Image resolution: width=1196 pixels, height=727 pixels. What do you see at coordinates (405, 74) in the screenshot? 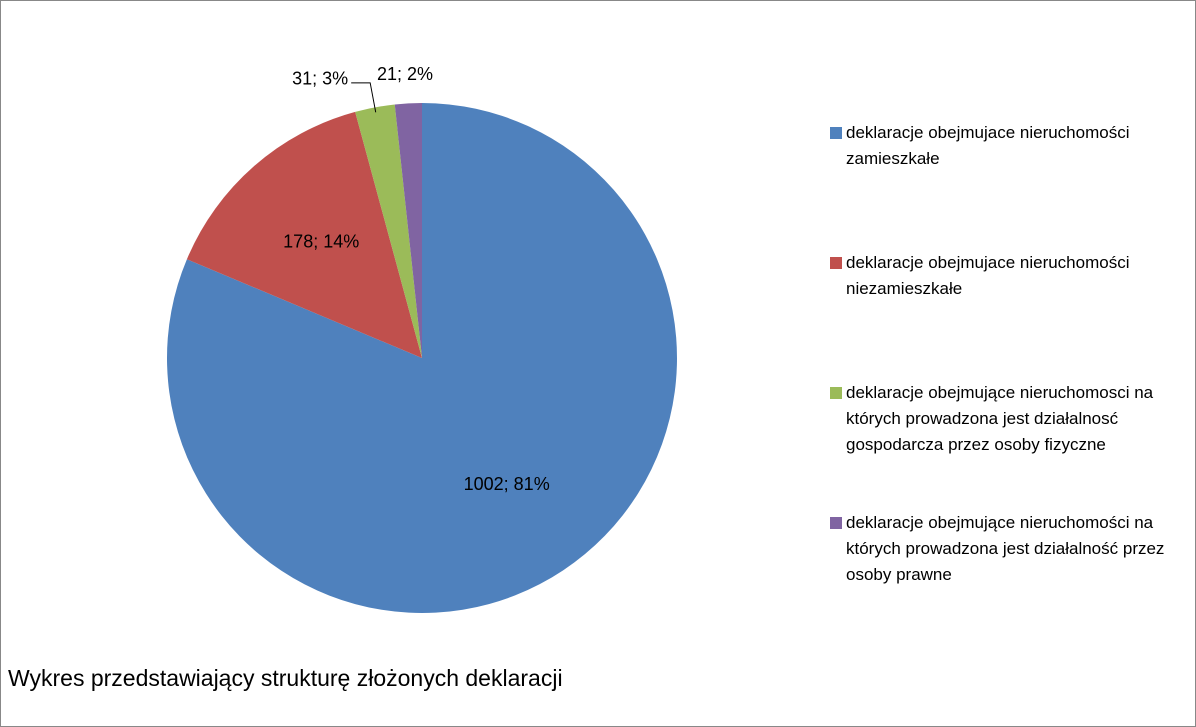
I see `data-label: 21; 2%` at bounding box center [405, 74].